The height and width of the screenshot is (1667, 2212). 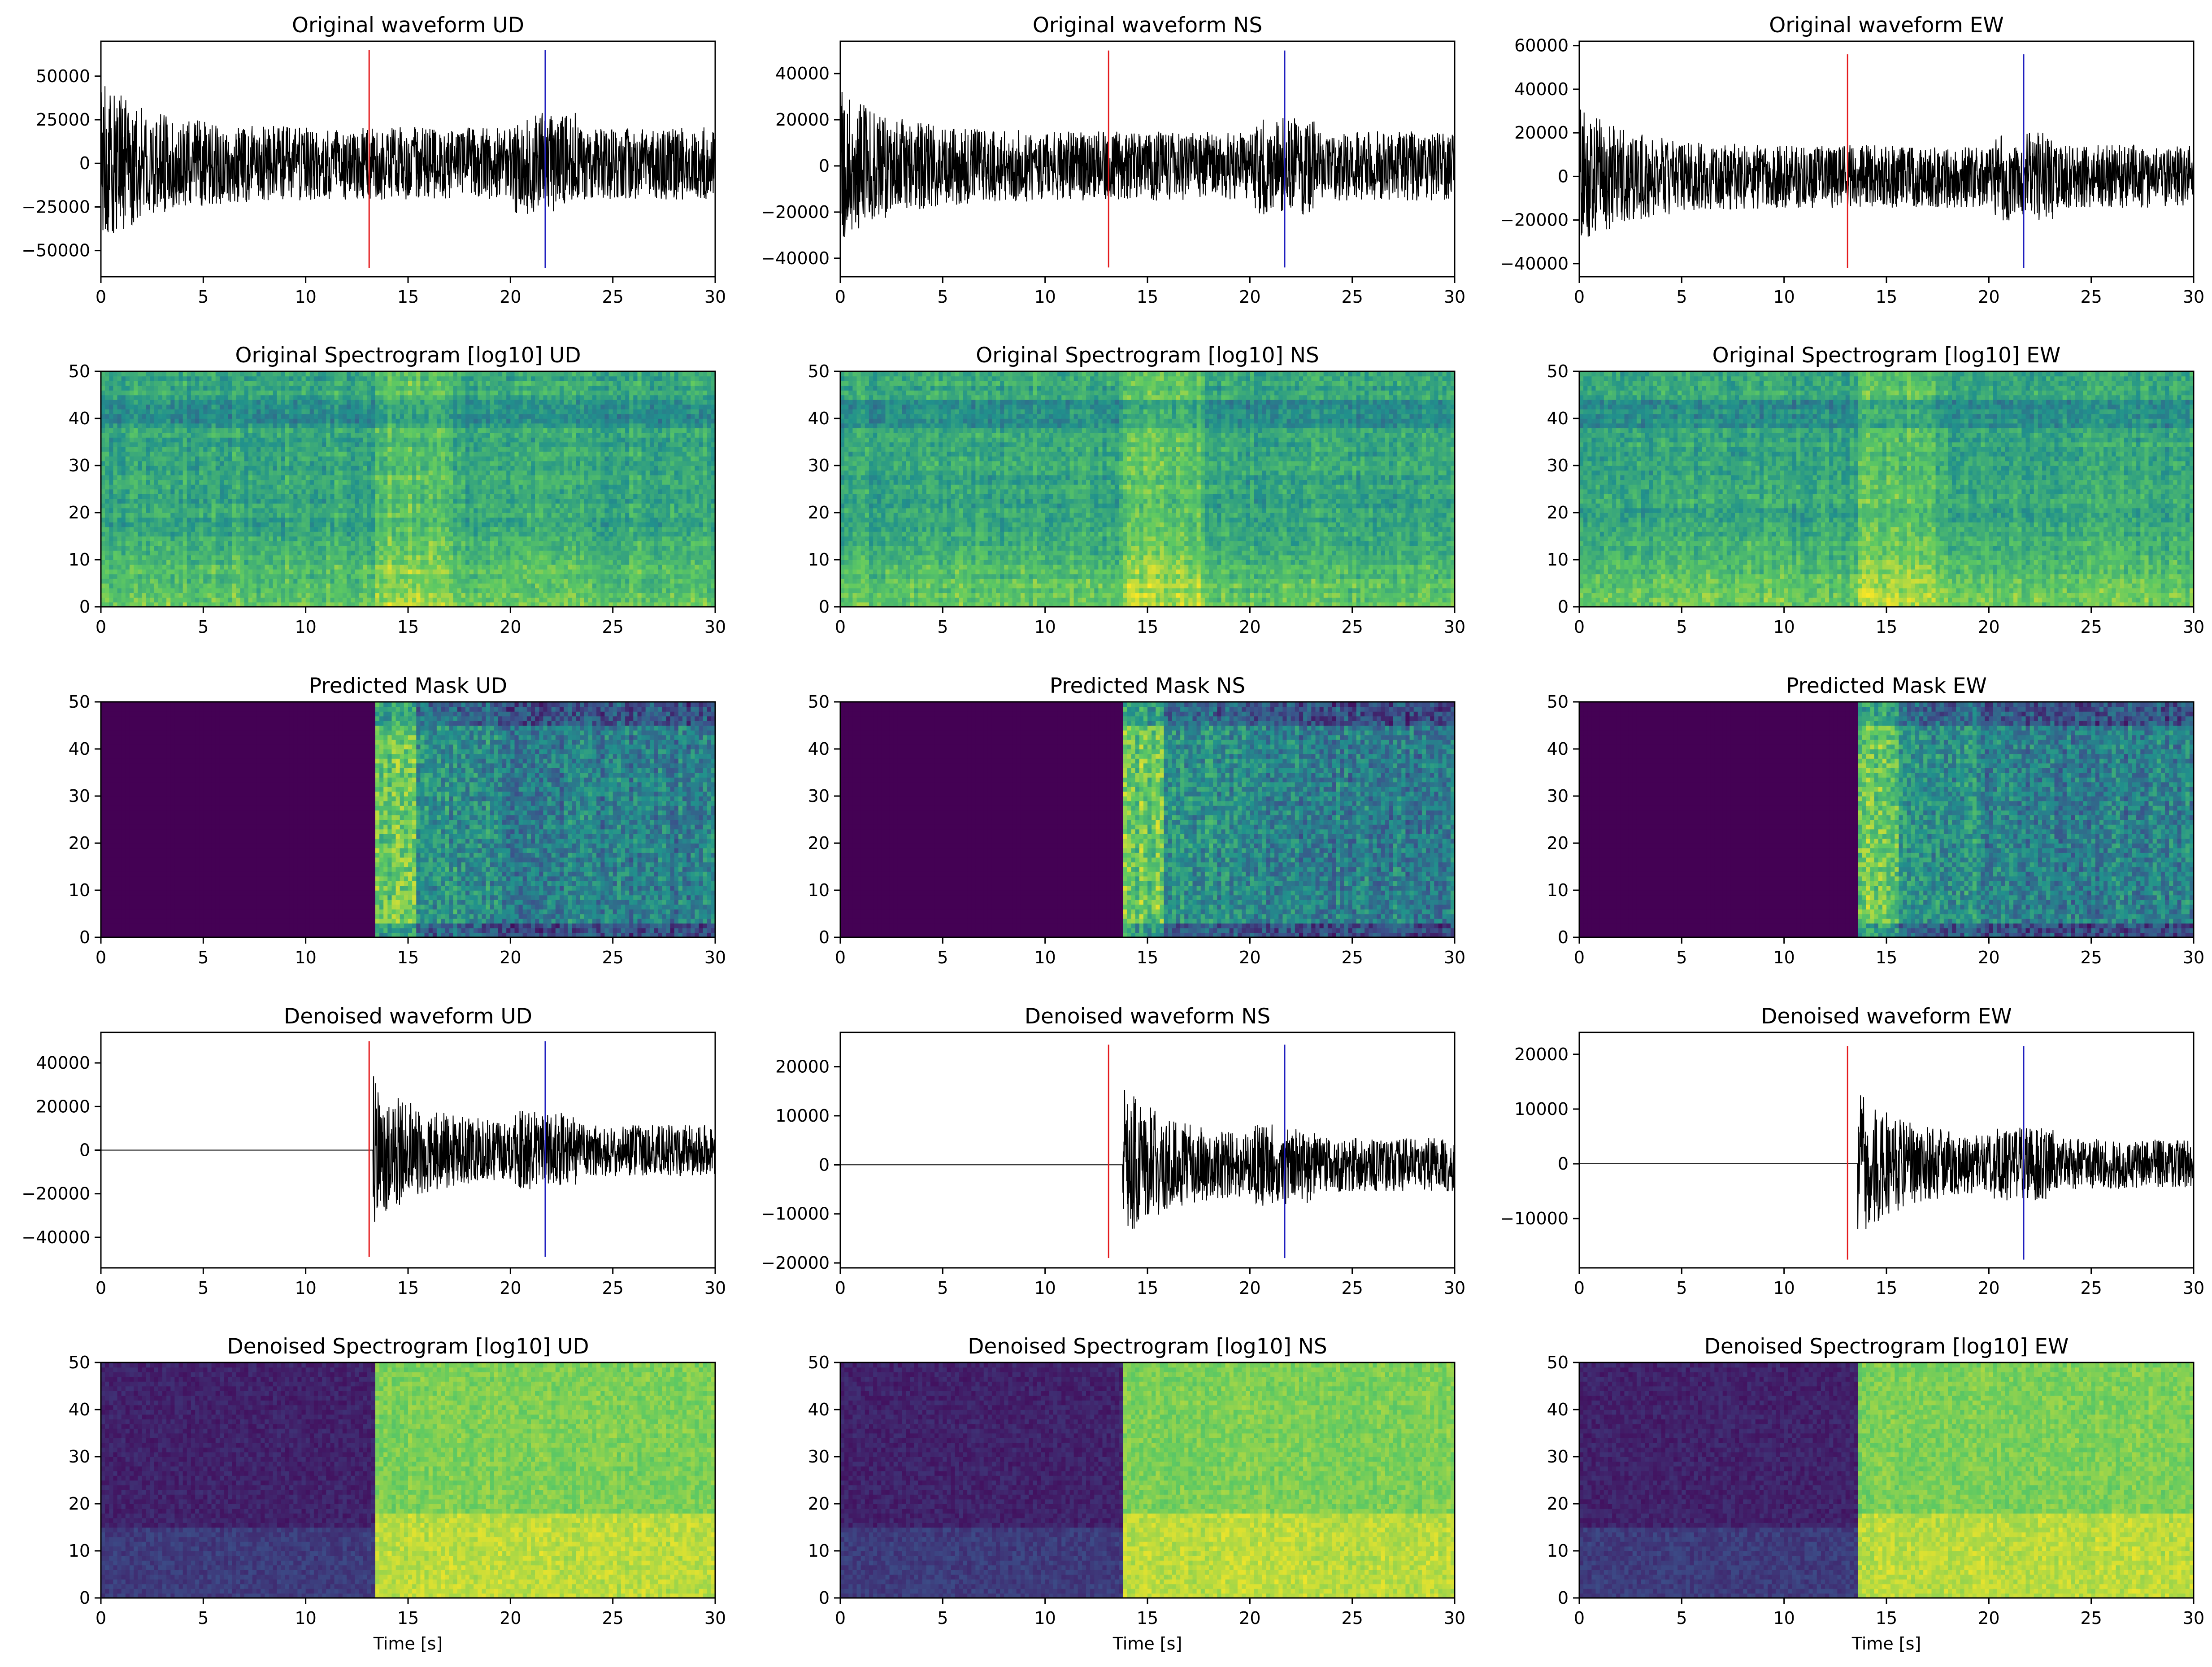 I want to click on panel-title: Original waveform NS, so click(x=1148, y=25).